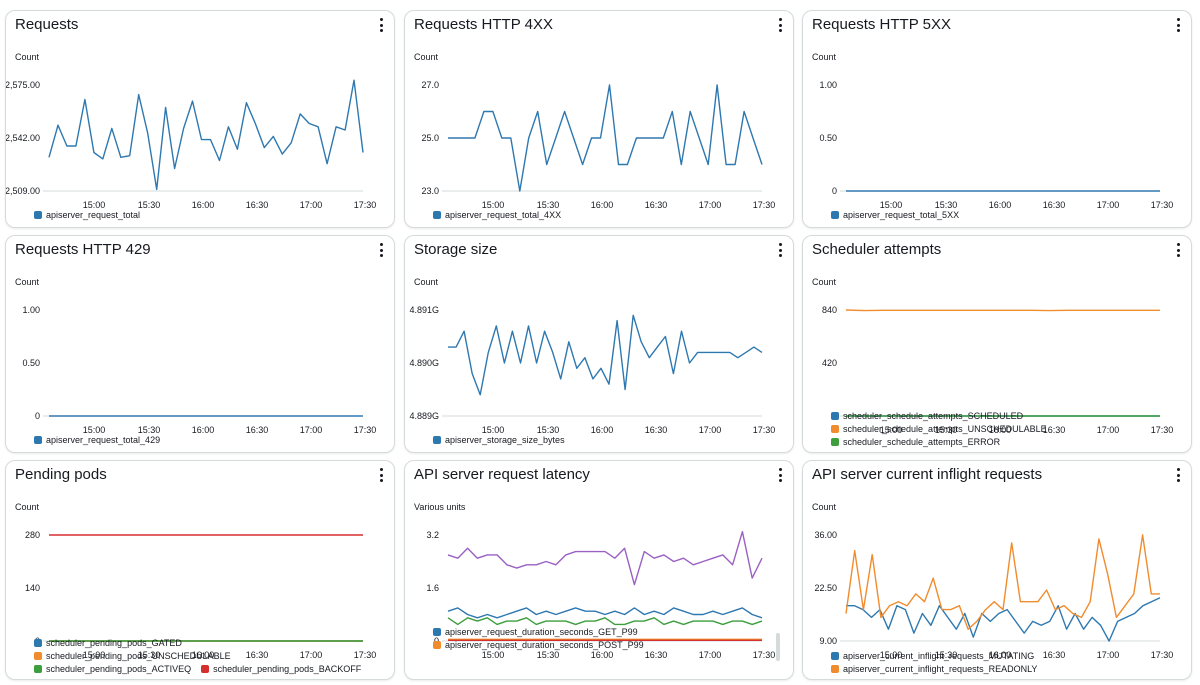 The width and height of the screenshot is (1200, 685). Describe the element at coordinates (23, 138) in the screenshot. I see `y-tick-label: 2,542.00` at that location.